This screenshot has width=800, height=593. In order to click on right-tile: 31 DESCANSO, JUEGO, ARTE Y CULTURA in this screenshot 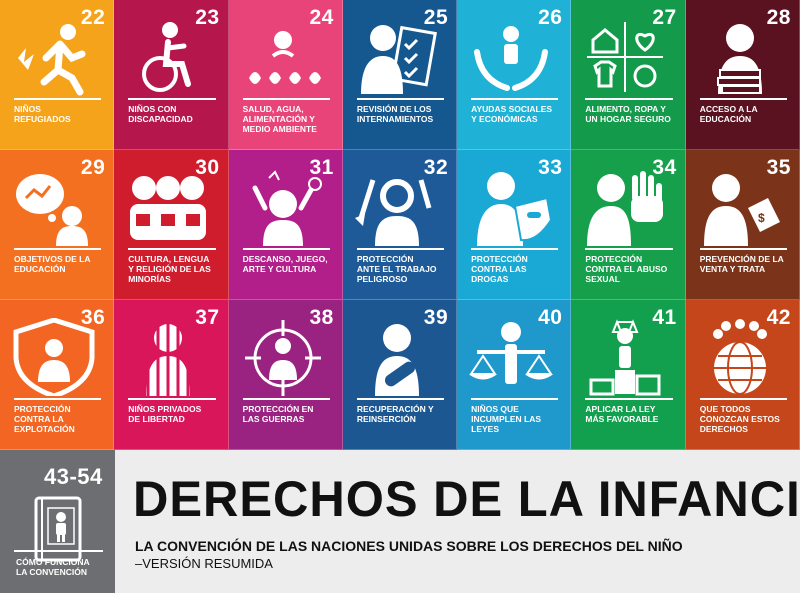, I will do `click(285, 225)`.